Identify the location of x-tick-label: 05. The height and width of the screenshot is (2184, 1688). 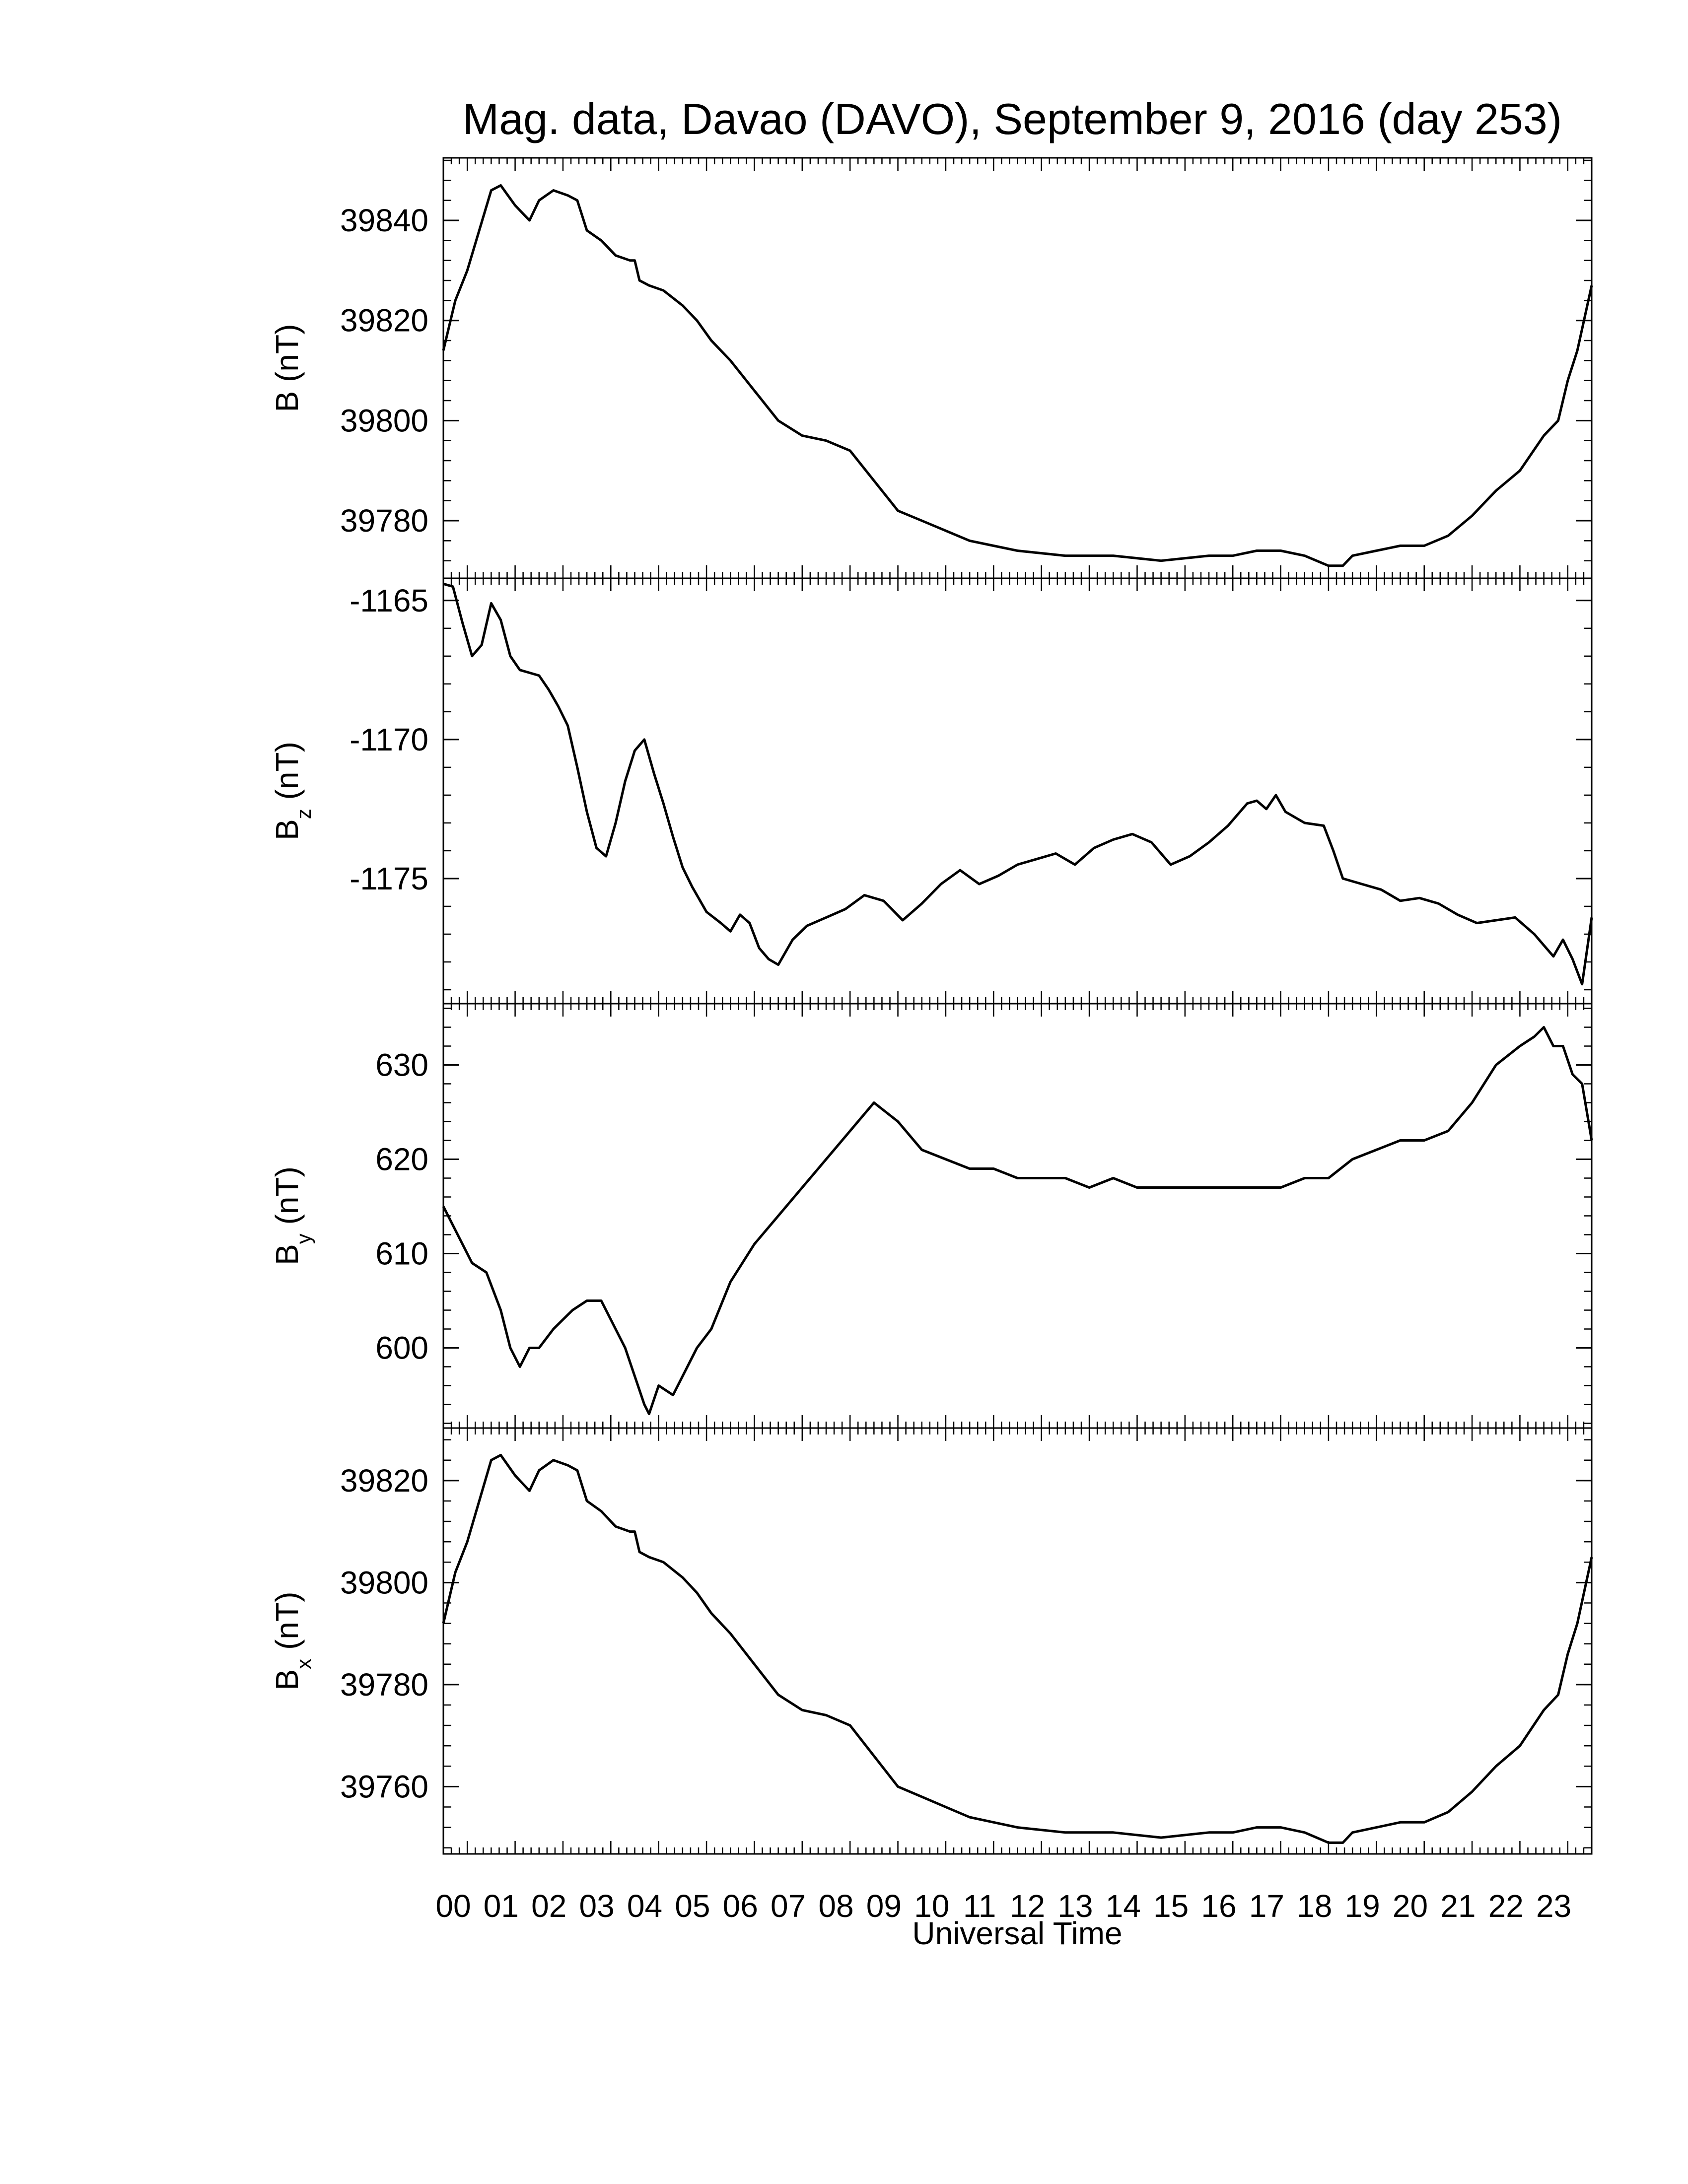
(692, 1906).